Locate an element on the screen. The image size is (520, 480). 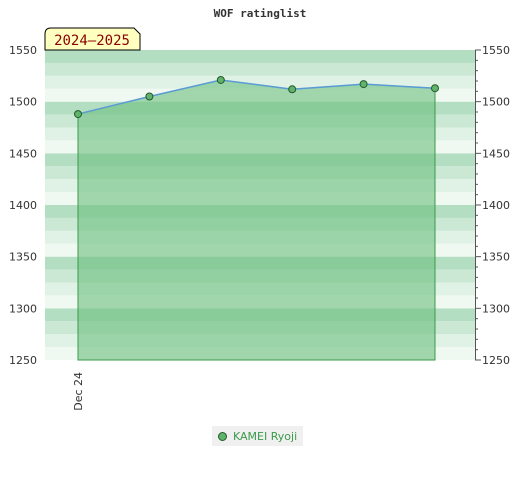
rating-line is located at coordinates (256, 97).